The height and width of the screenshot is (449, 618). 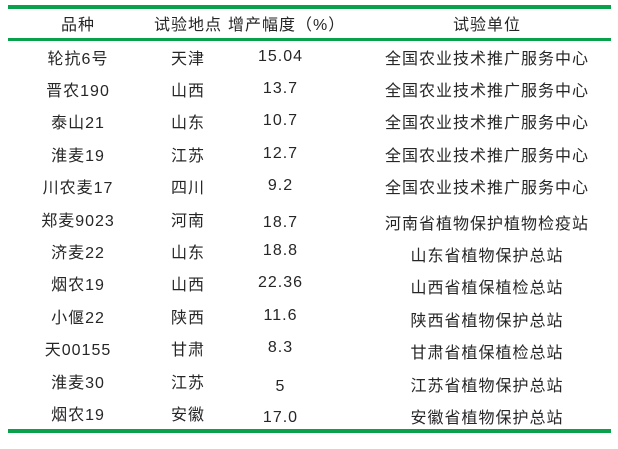 I want to click on cell-yield-increase-text: 9.2, so click(x=280, y=186).